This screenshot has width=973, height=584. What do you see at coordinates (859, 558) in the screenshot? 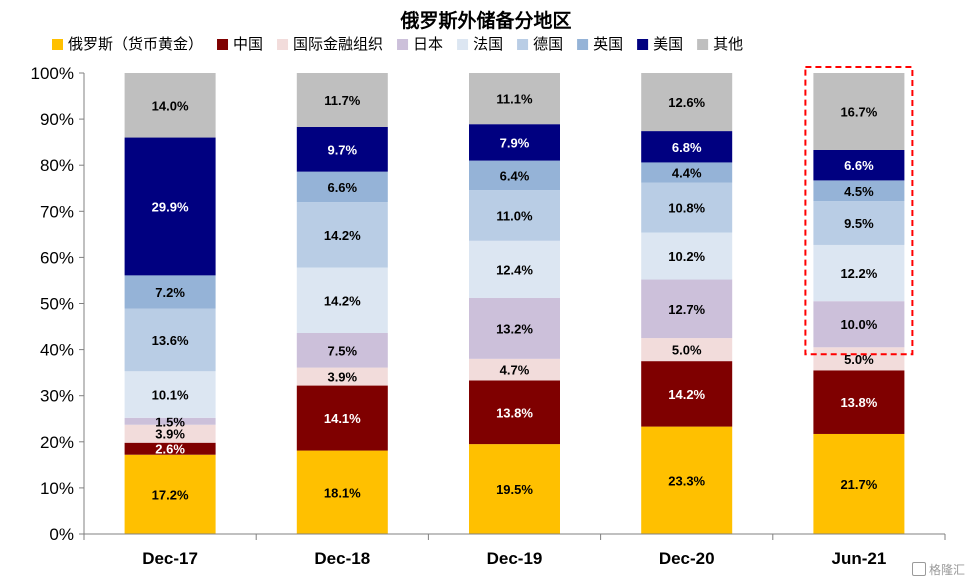
I see `x-tick-label: Jun-21` at bounding box center [859, 558].